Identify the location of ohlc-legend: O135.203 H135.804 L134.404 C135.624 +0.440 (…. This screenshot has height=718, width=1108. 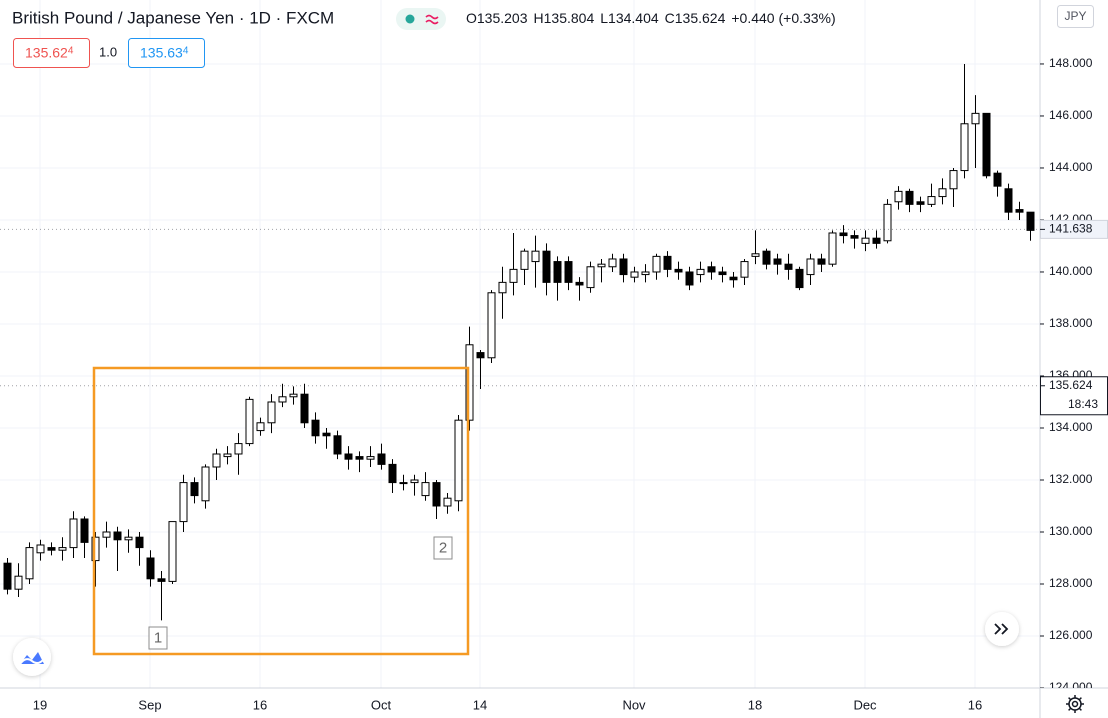
(651, 18).